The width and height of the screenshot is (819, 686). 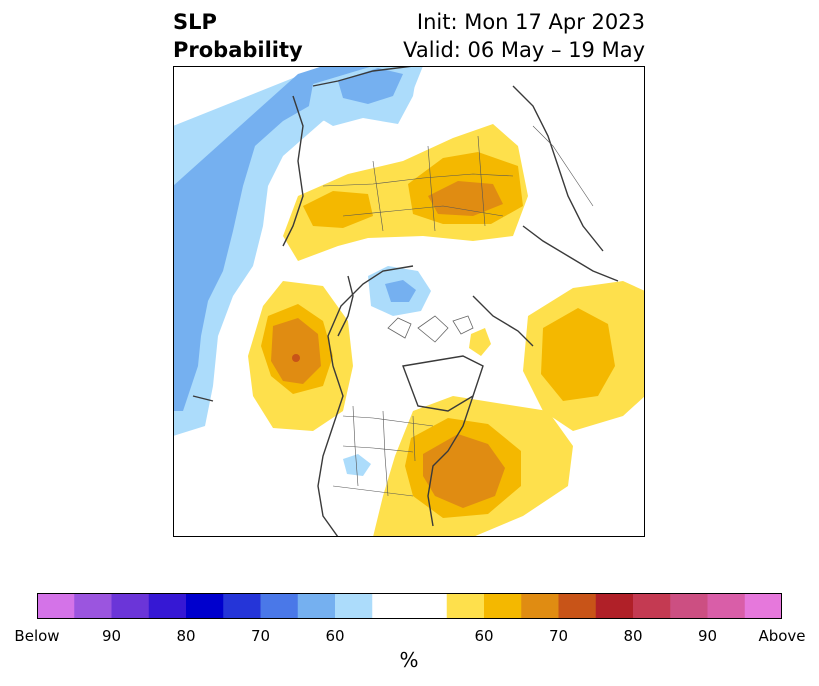 I want to click on below-region-arctic-core, so click(x=400, y=291).